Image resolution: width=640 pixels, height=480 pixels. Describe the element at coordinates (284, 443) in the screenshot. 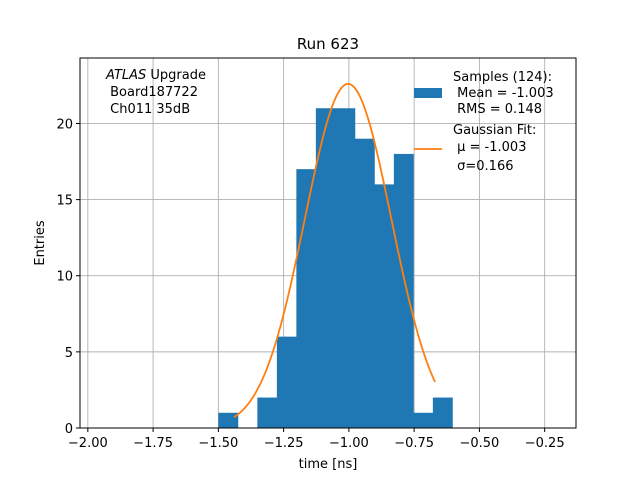

I see `x-tick-label: −1.25` at that location.